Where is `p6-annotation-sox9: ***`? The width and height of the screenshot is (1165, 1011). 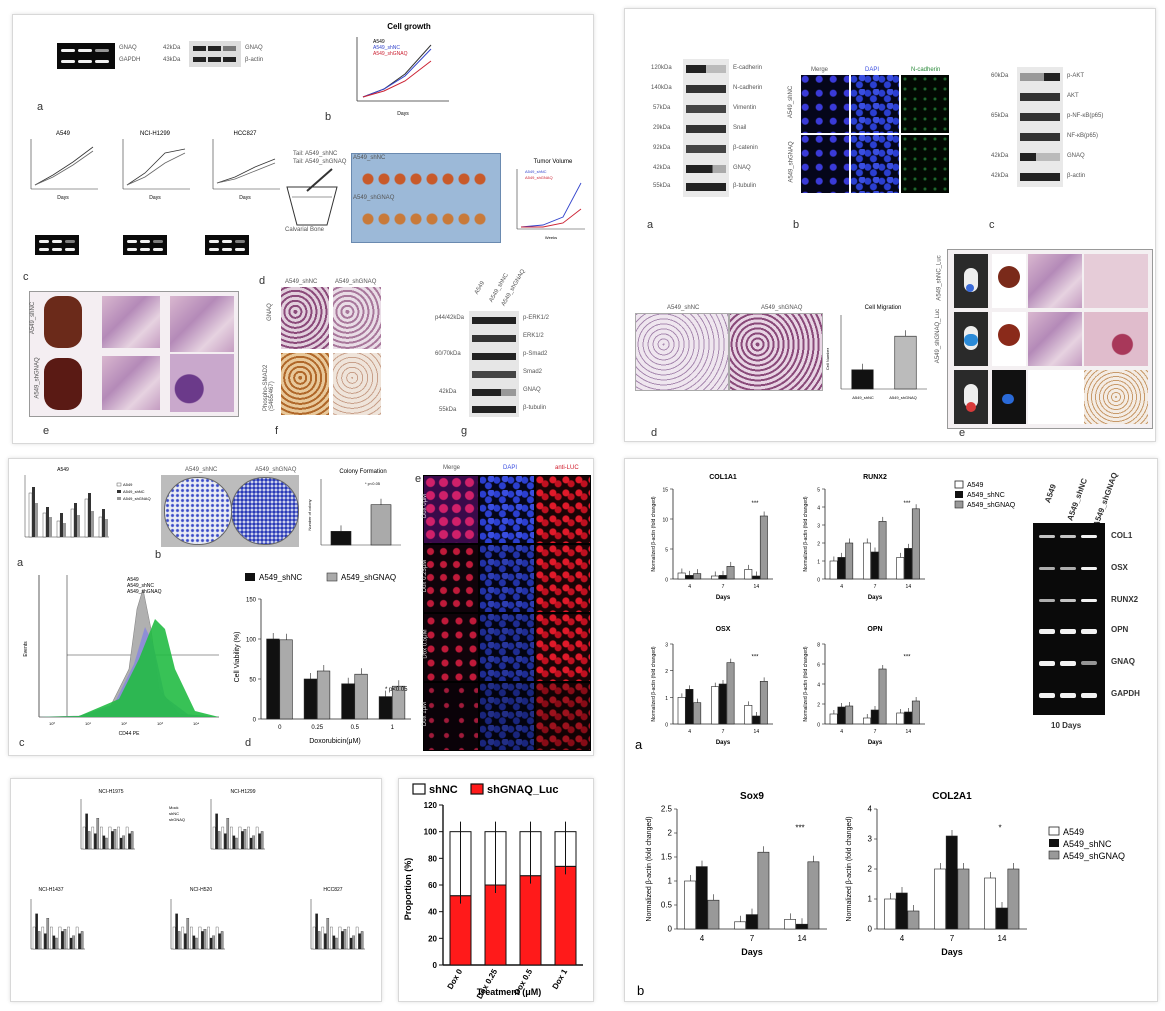
p6-annotation-sox9: *** is located at coordinates (799, 828).